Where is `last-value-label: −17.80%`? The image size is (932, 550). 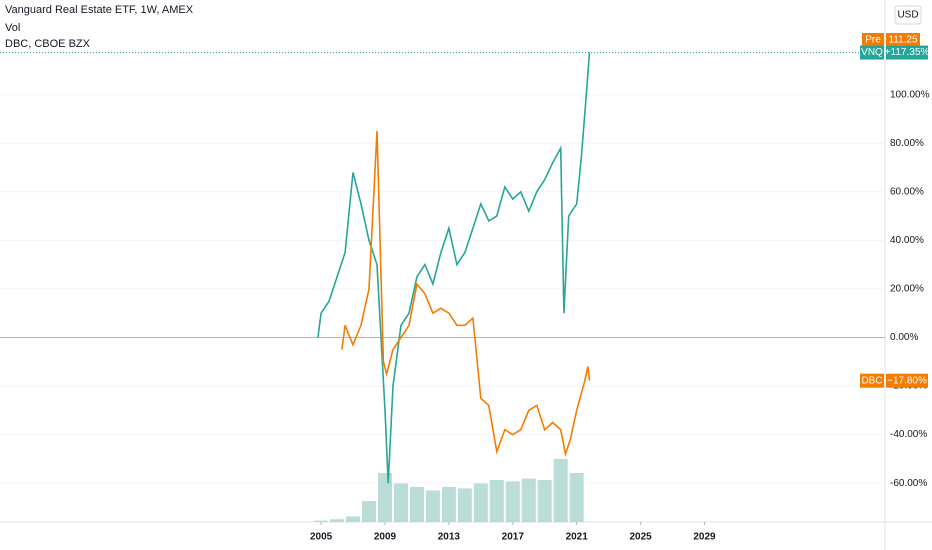
last-value-label: −17.80% is located at coordinates (907, 380).